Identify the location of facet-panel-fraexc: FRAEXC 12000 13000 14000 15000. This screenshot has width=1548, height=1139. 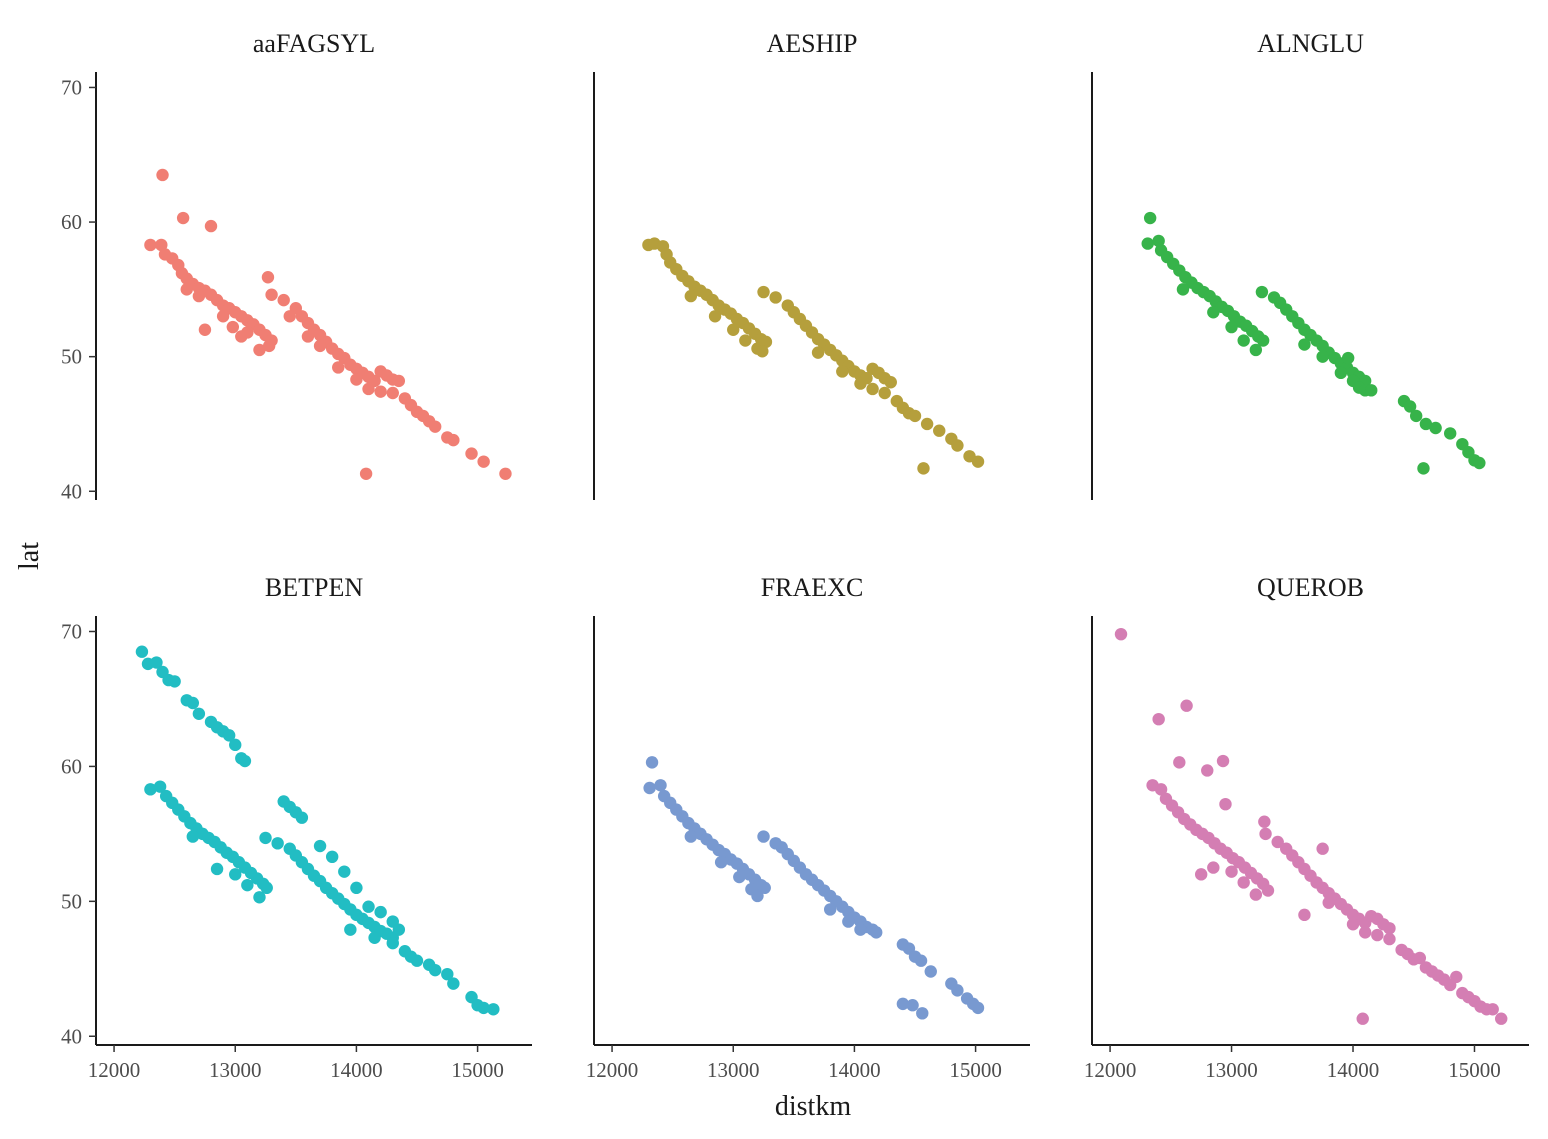
(808, 827).